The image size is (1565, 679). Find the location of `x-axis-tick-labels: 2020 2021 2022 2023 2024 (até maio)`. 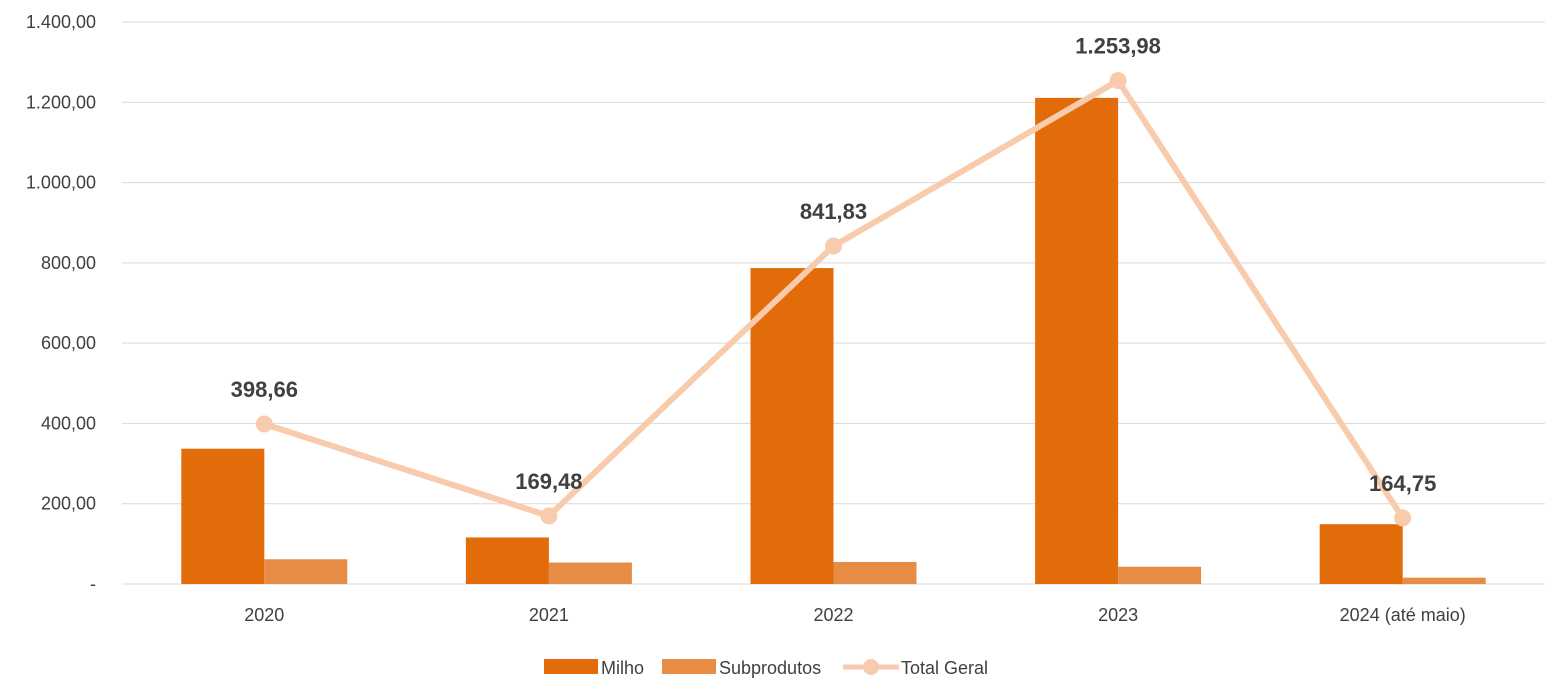

x-axis-tick-labels: 2020 2021 2022 2023 2024 (até maio) is located at coordinates (854, 615).